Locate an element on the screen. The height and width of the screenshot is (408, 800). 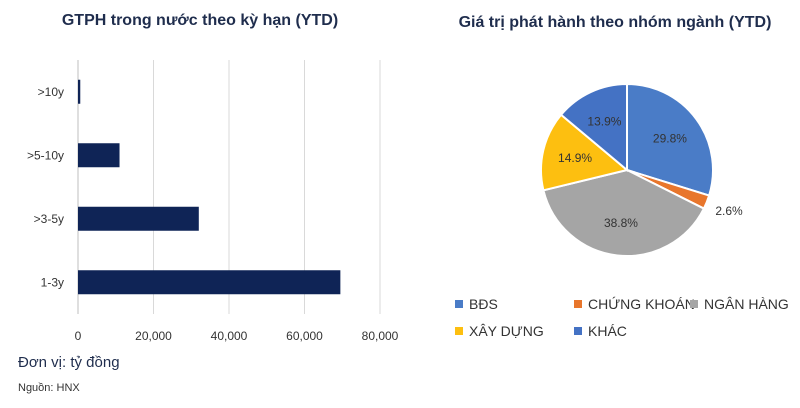
legend-swatch-chung-khoan is located at coordinates (578, 304).